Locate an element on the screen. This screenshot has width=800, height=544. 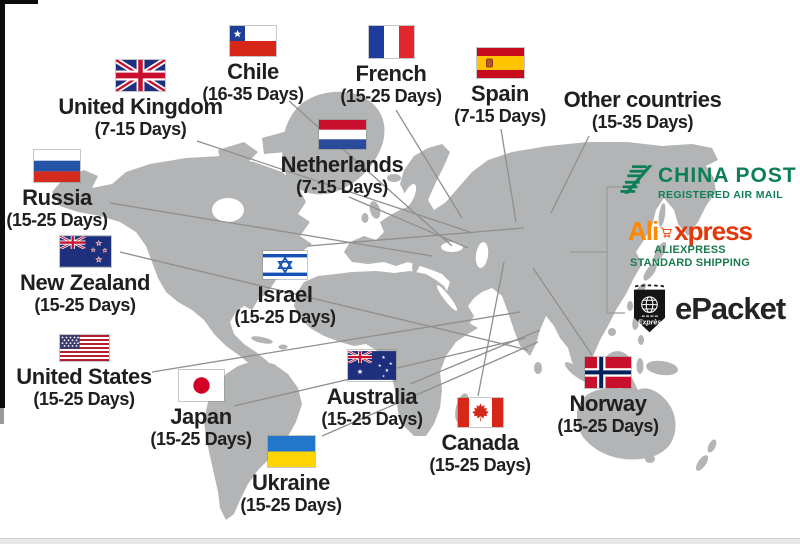
country-days: (16-35 Days) is located at coordinates (253, 94).